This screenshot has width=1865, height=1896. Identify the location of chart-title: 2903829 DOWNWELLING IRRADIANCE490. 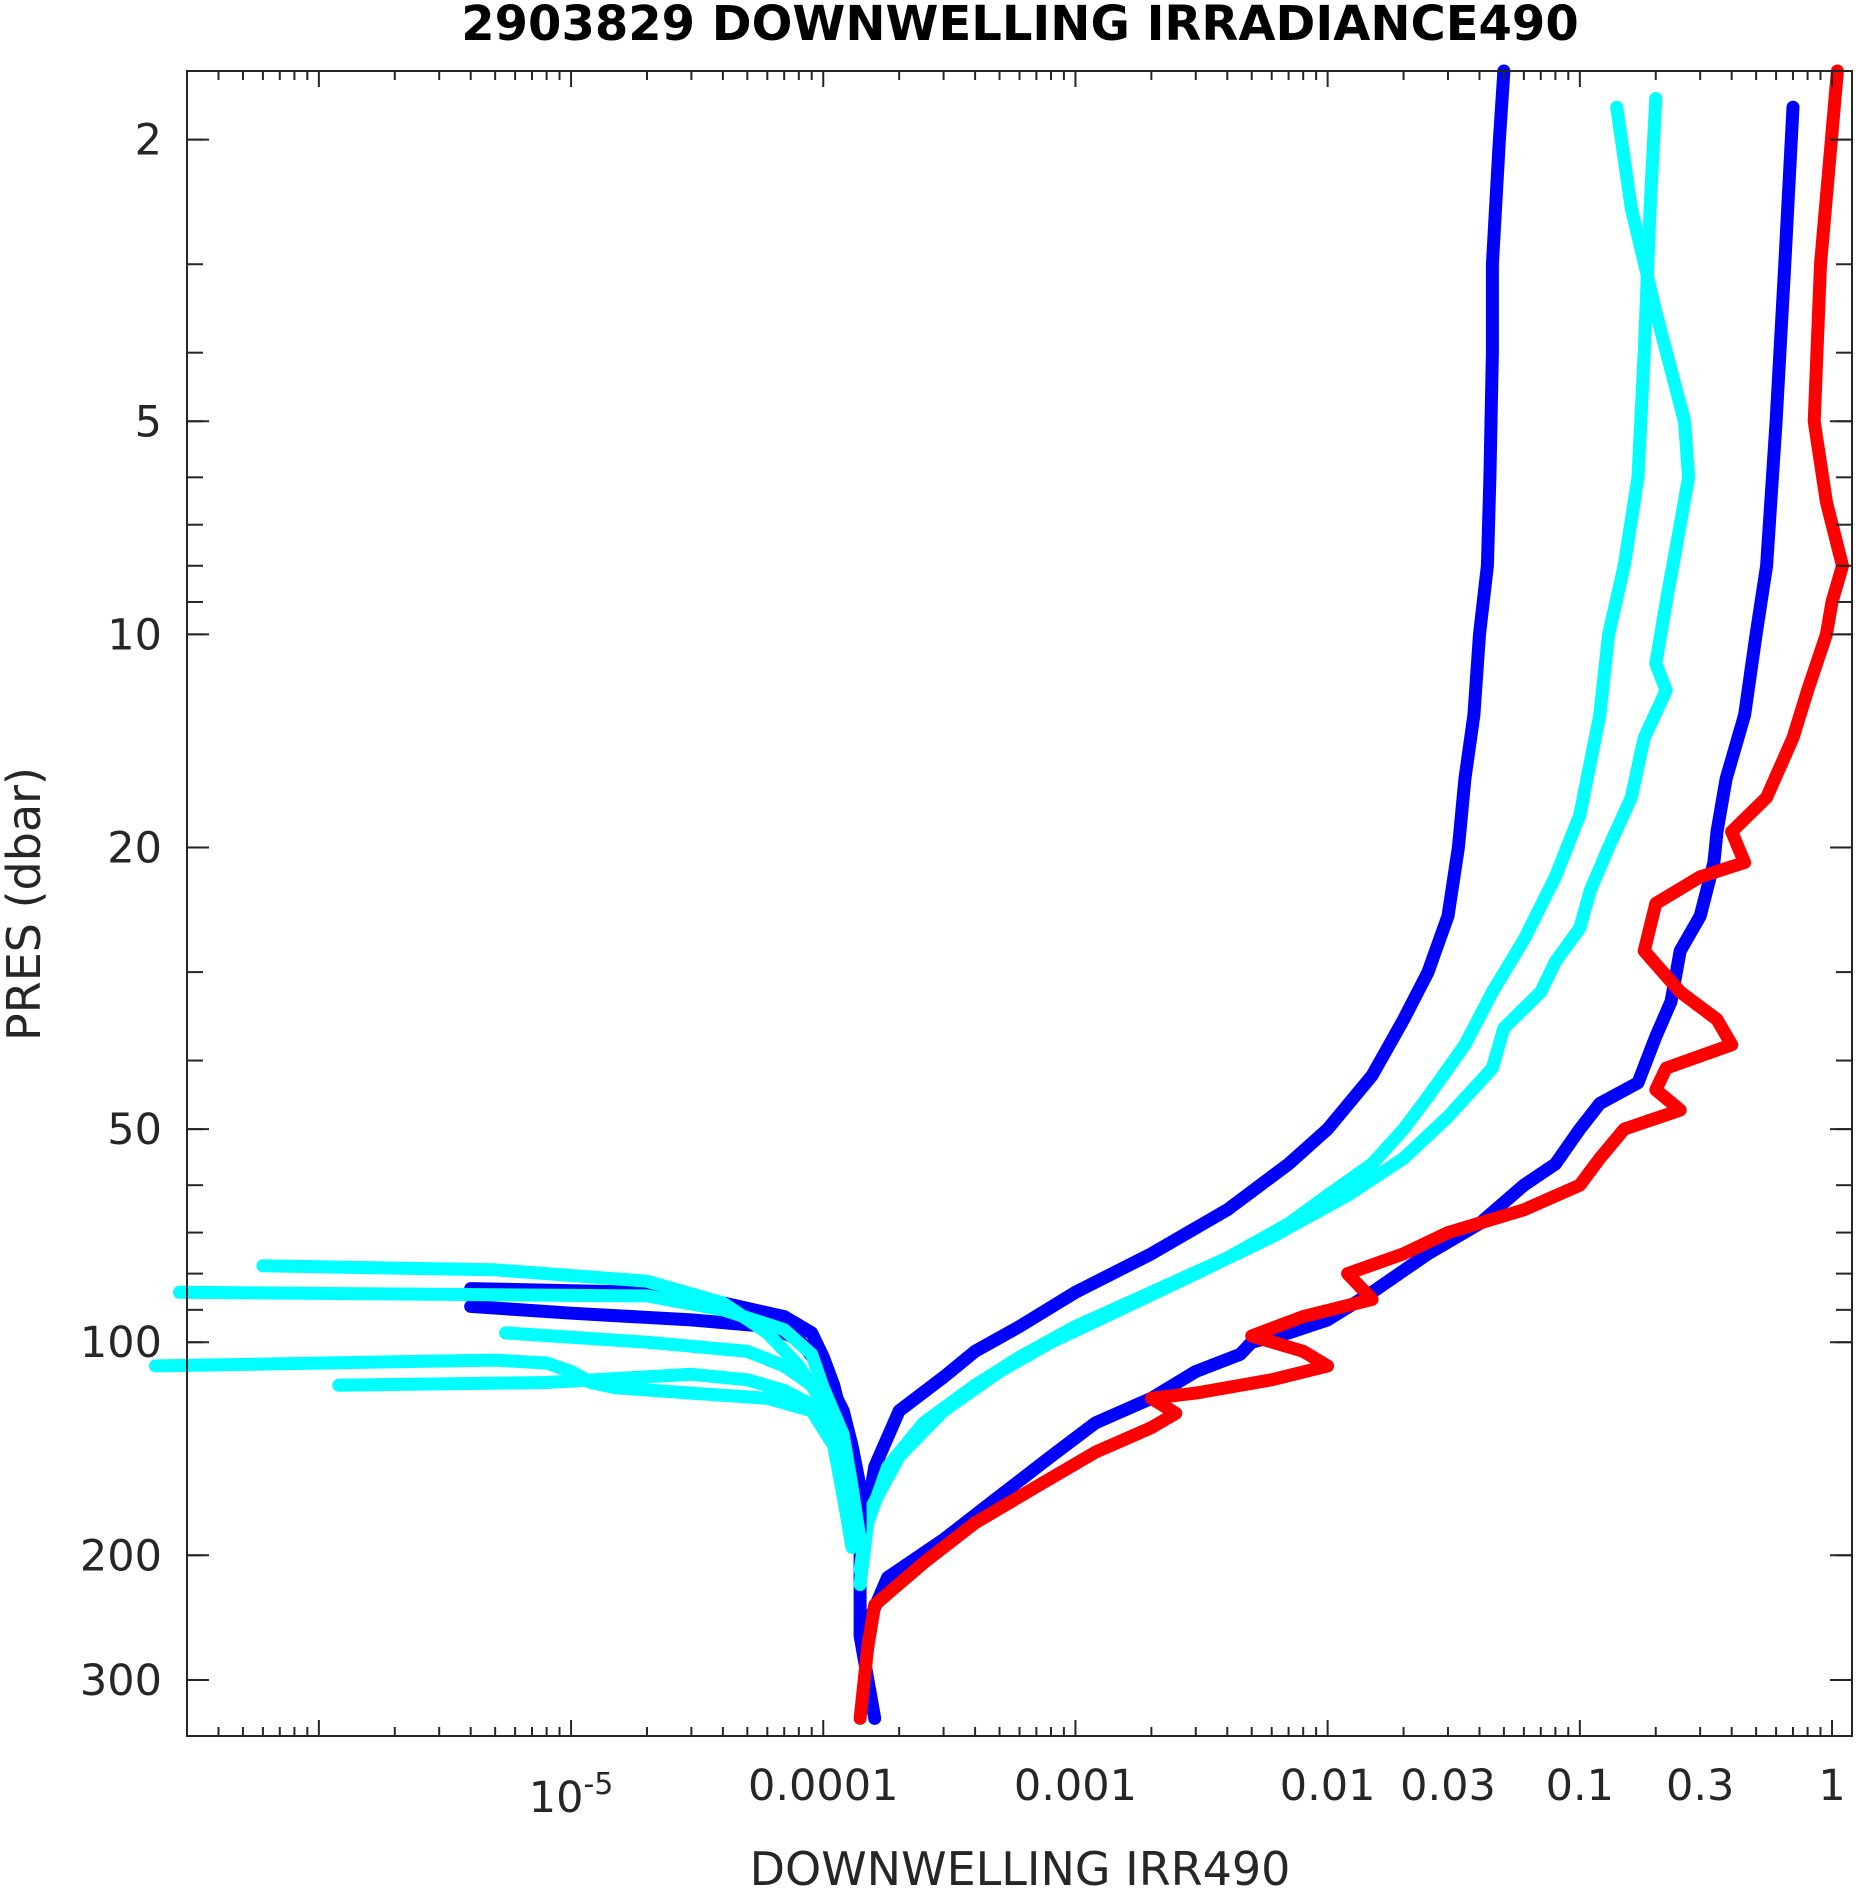
(1019, 26).